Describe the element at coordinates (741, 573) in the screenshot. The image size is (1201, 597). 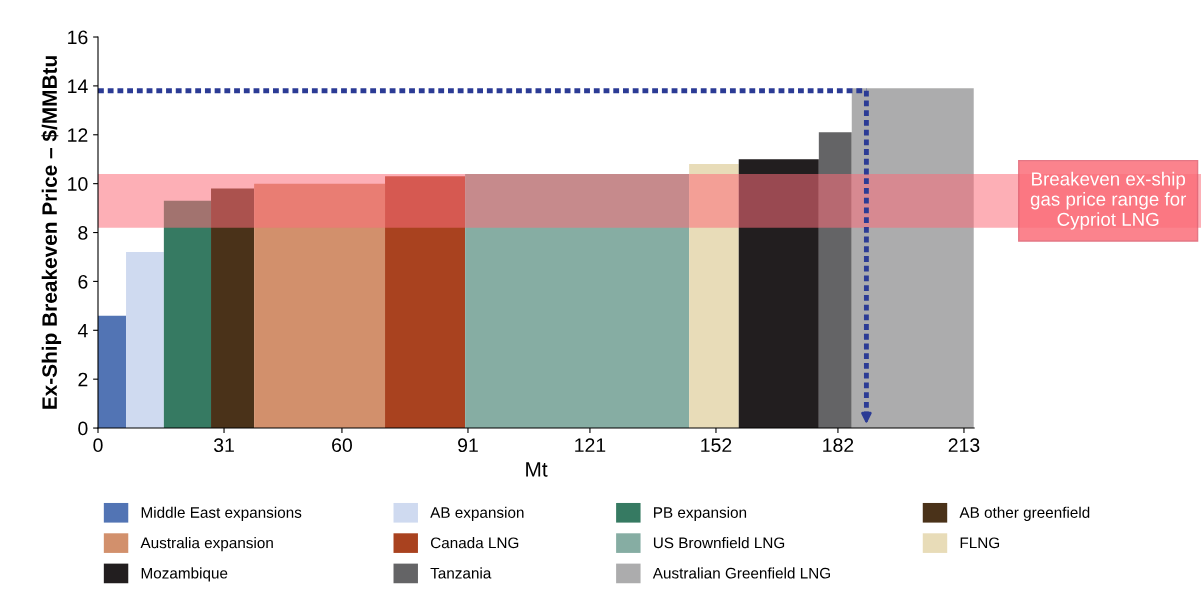
I see `legend-label: Australian Greenfield LNG` at that location.